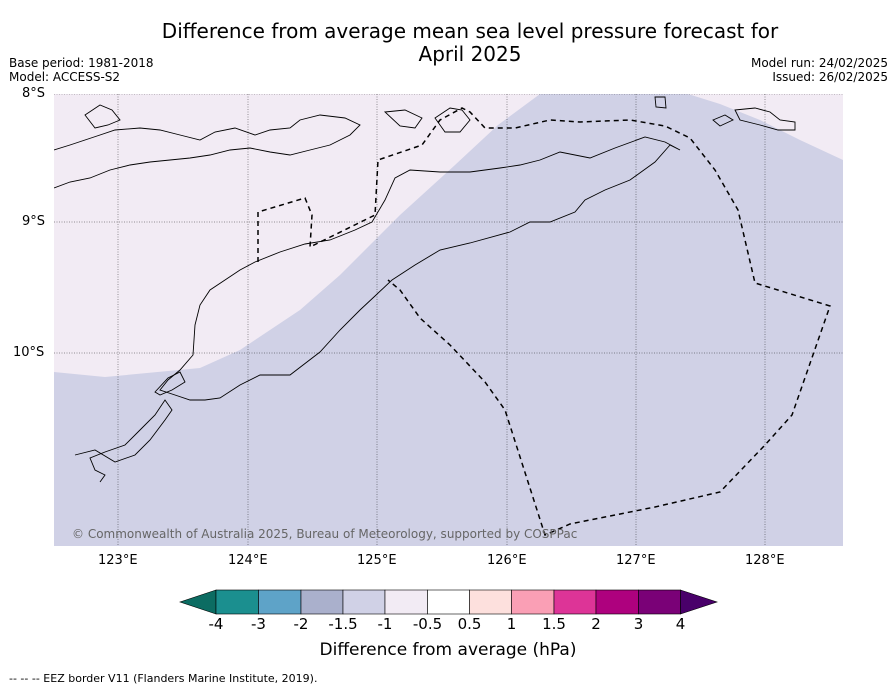 The height and width of the screenshot is (690, 896). What do you see at coordinates (554, 624) in the screenshot?
I see `colorbar-tick-label: 1.5` at bounding box center [554, 624].